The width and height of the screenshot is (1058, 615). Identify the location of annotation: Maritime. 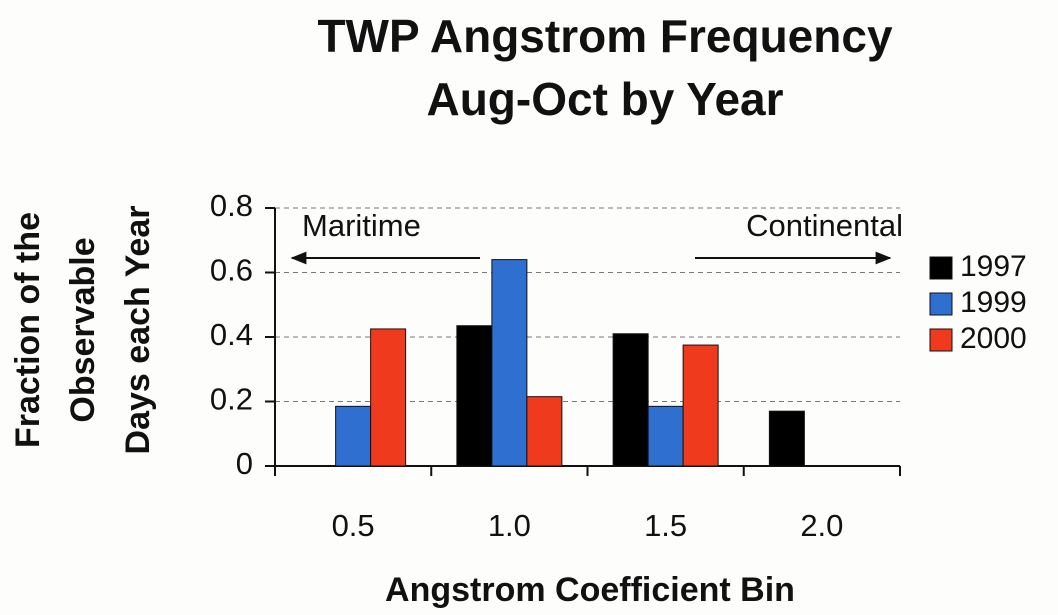
(361, 225).